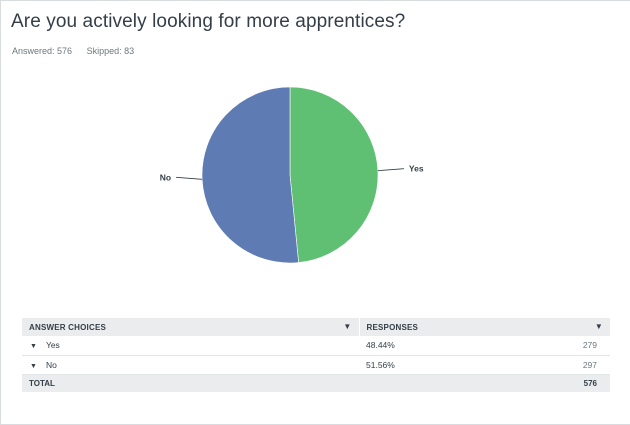  Describe the element at coordinates (190, 345) in the screenshot. I see `choice-cell: ▼ Yes` at that location.